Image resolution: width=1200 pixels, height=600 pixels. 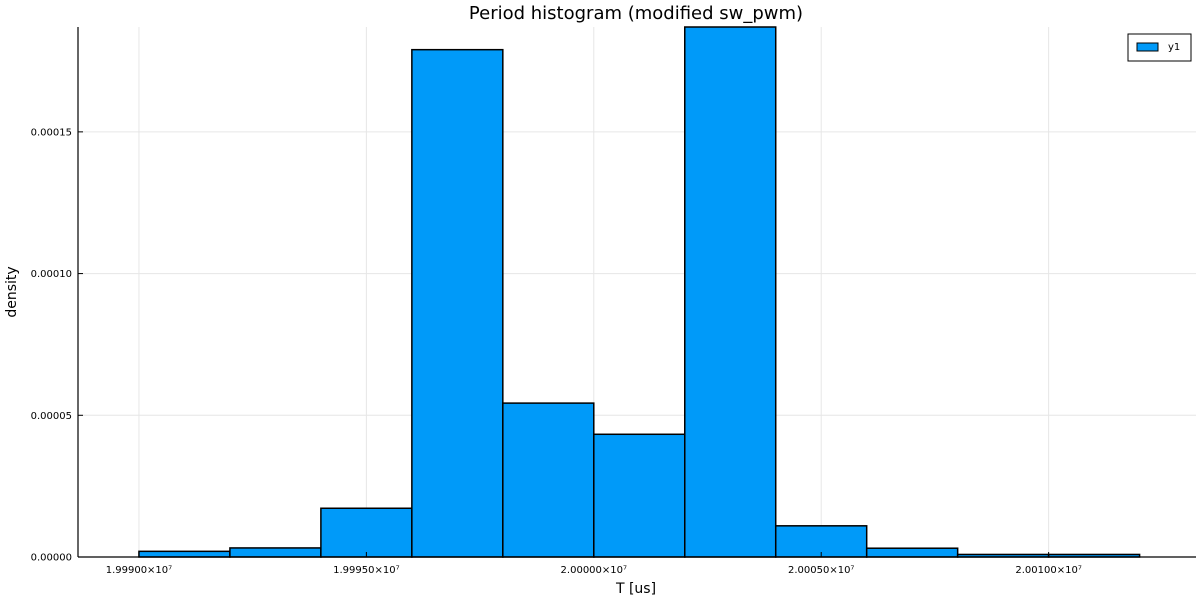 What do you see at coordinates (635, 589) in the screenshot?
I see `x-axis-label: T [us]` at bounding box center [635, 589].